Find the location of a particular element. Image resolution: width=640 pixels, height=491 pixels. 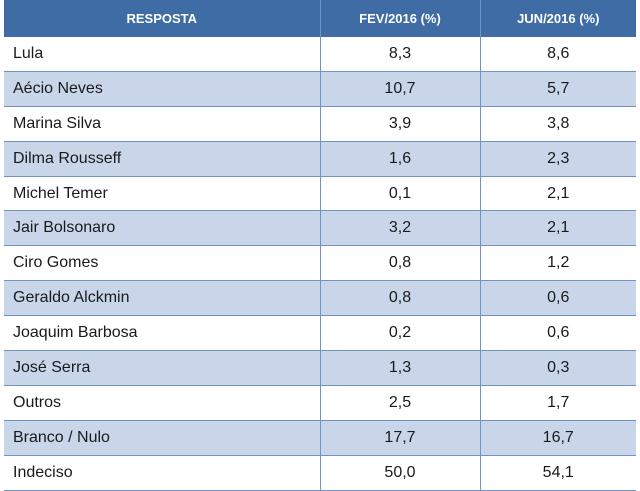

cell-resposta: Geraldo Alckmin is located at coordinates (162, 298).